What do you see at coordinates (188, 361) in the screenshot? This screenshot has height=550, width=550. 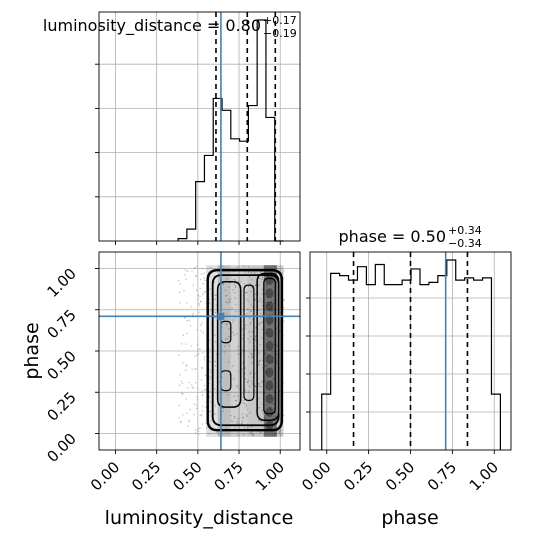 I see `joint-tick-marks` at bounding box center [188, 361].